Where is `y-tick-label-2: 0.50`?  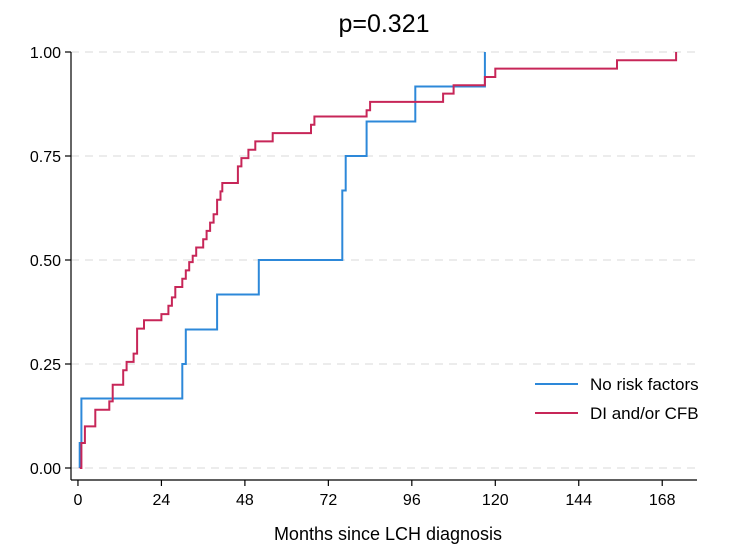
y-tick-label-2: 0.50 is located at coordinates (45, 261).